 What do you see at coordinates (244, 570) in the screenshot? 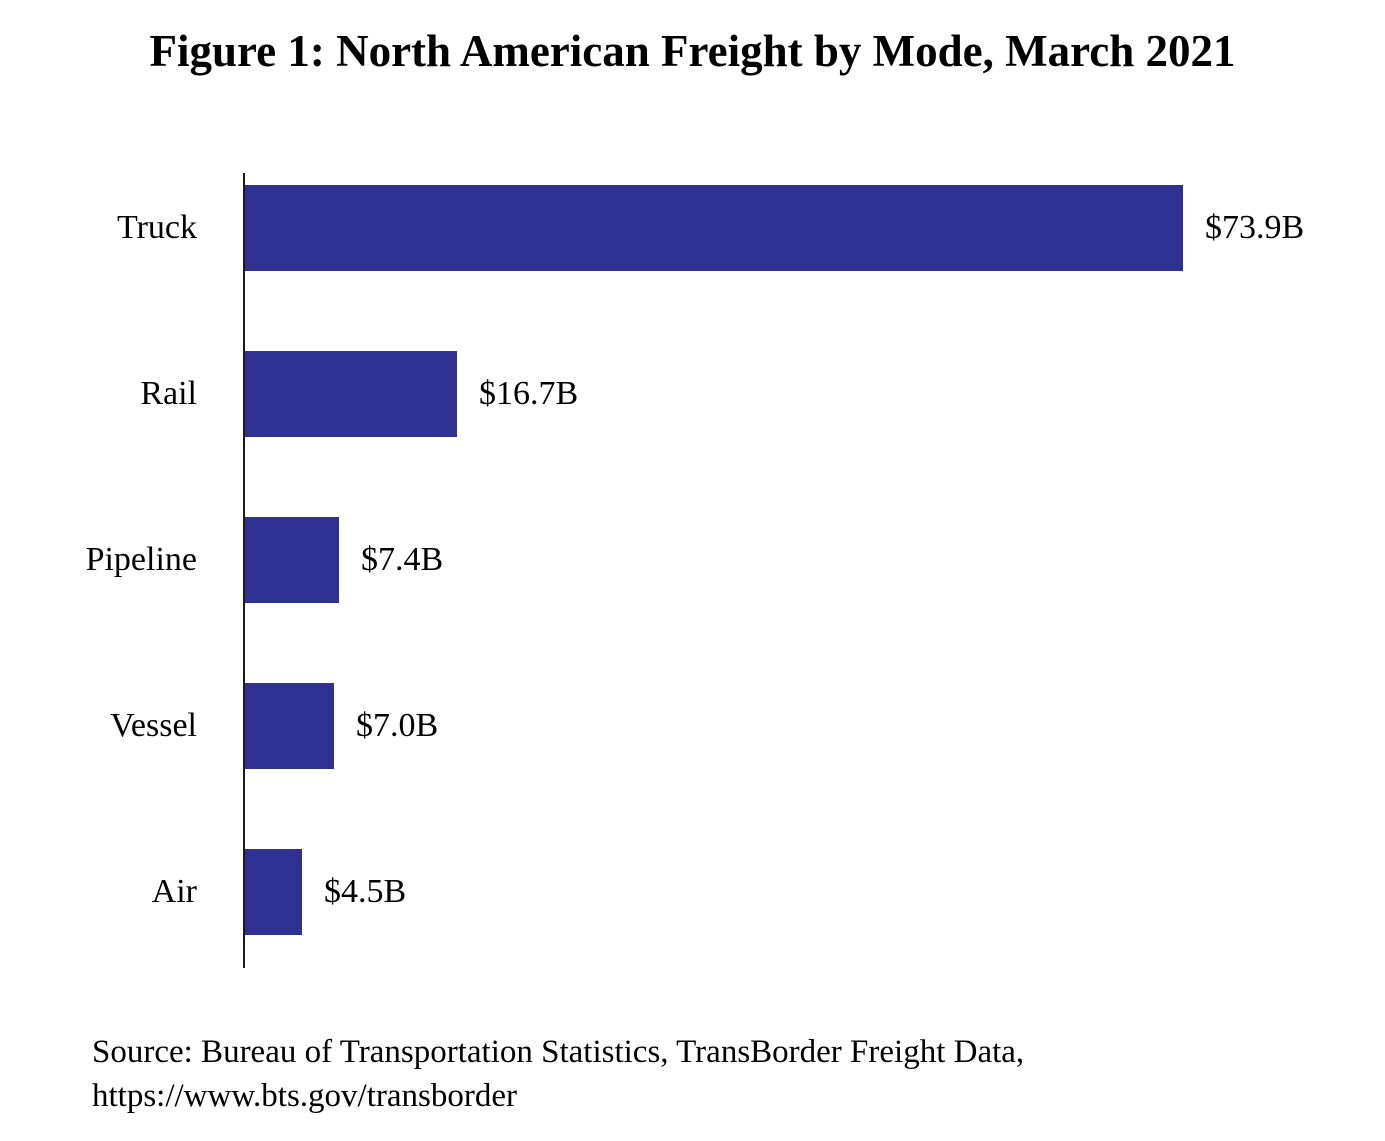
I see `y-axis-line` at bounding box center [244, 570].